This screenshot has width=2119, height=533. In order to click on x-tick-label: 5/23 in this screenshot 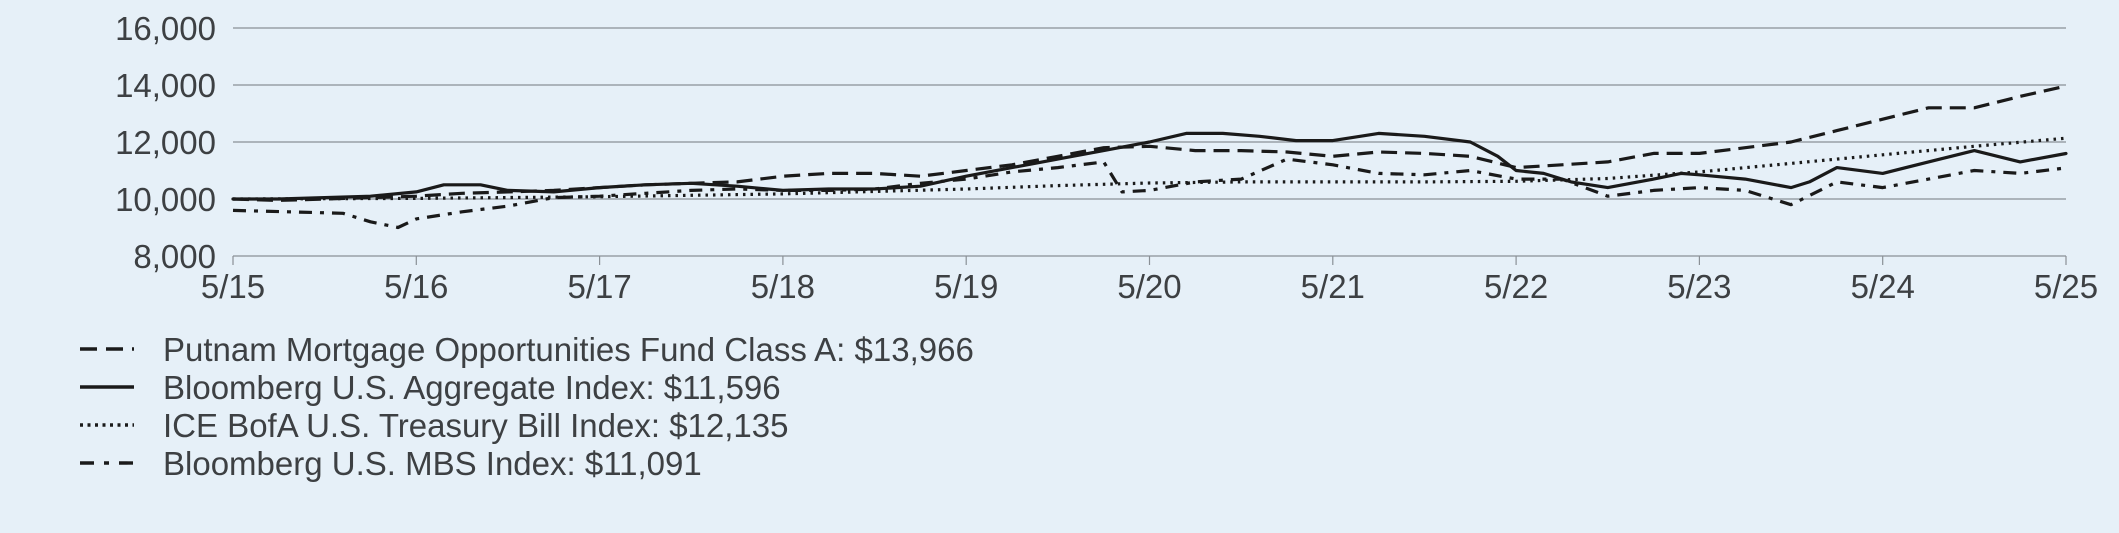, I will do `click(1699, 286)`.